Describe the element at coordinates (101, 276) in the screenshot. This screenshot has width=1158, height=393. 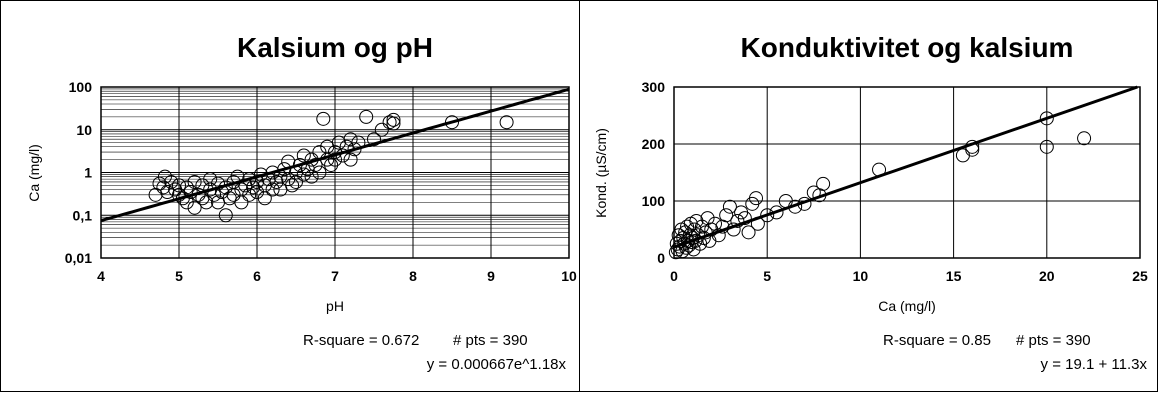
I see `x-tick-label: 4` at that location.